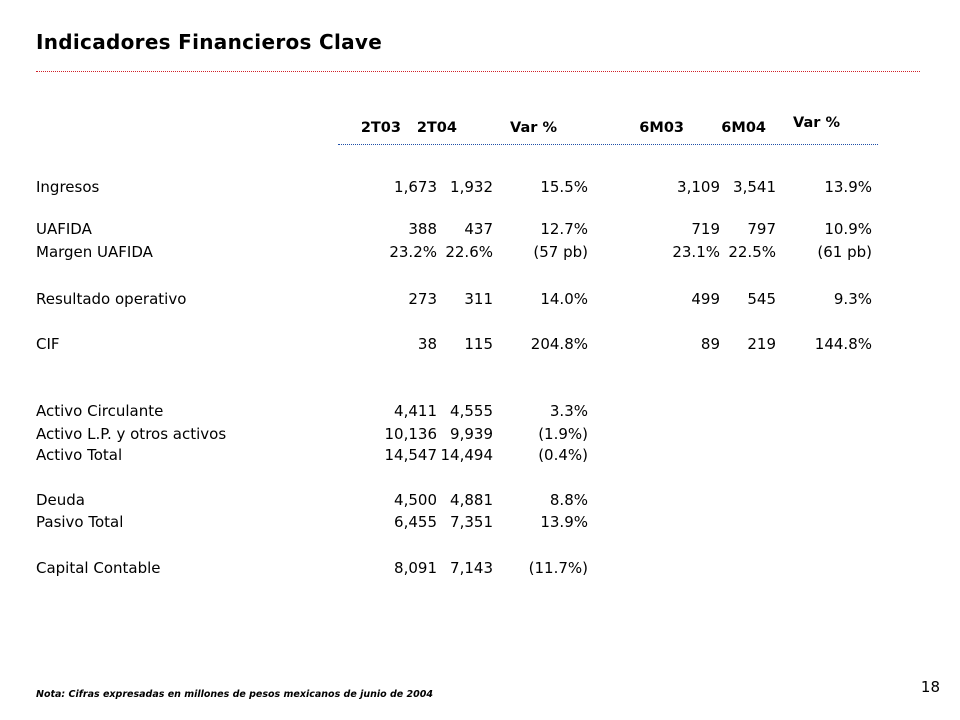  What do you see at coordinates (454, 231) in the screenshot?
I see `table-row: UAFIDA 388 437 12.7% 719 797 10.9%` at bounding box center [454, 231].